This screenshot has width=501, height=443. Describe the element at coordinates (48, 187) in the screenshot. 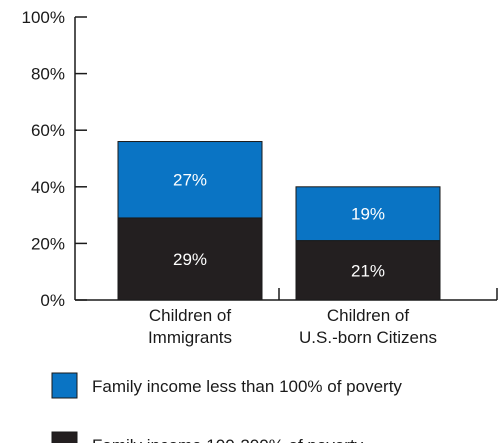

I see `y-tick-label: 40%` at that location.